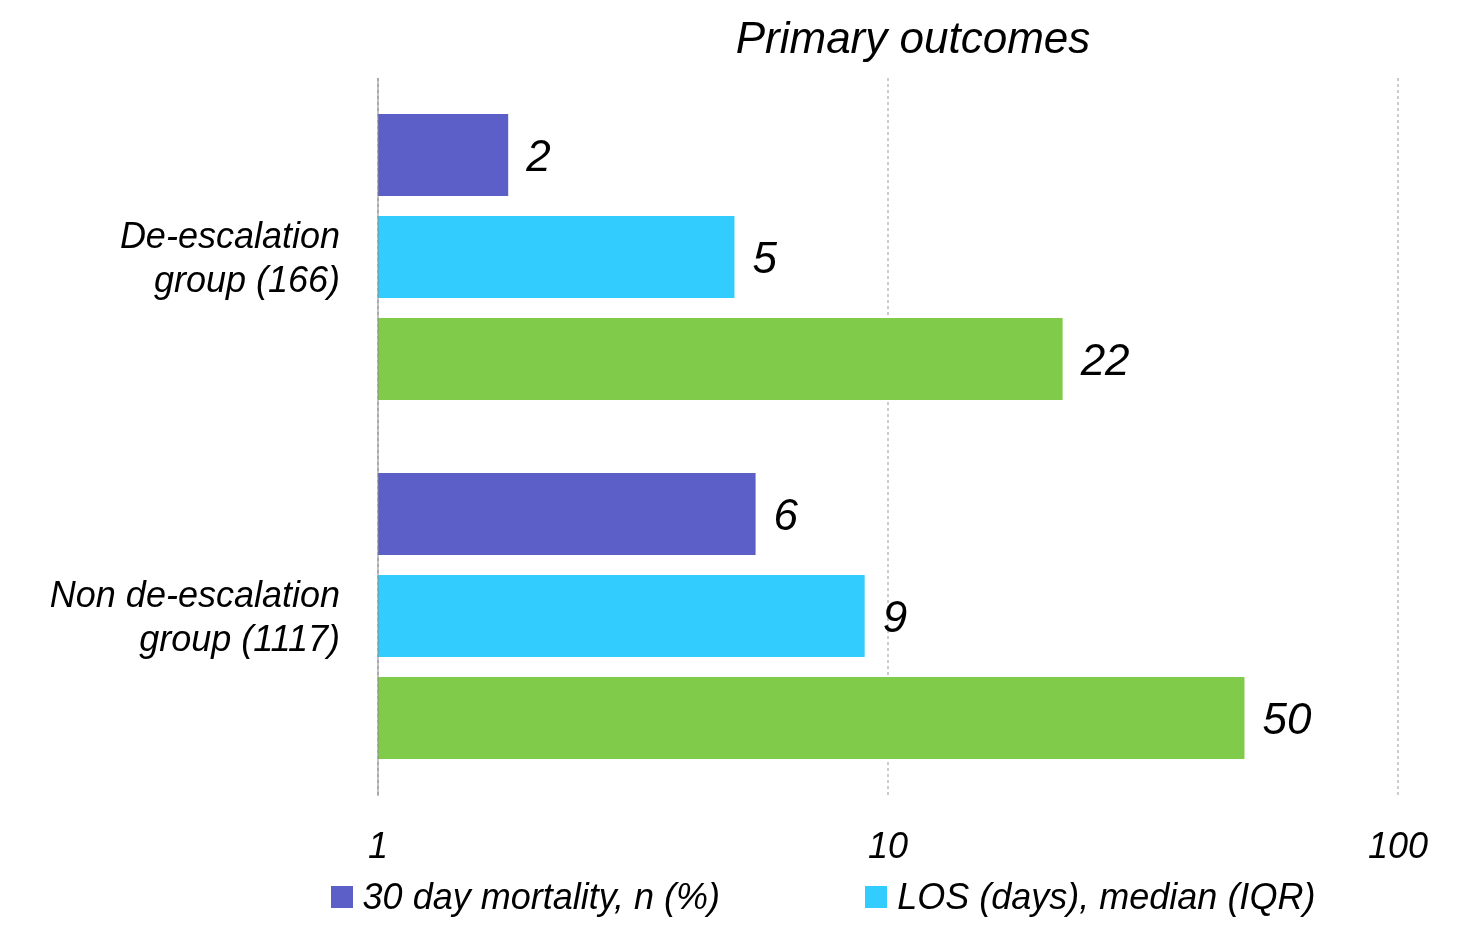 This screenshot has width=1461, height=944. Describe the element at coordinates (1287, 718) in the screenshot. I see `data-label: 50` at that location.